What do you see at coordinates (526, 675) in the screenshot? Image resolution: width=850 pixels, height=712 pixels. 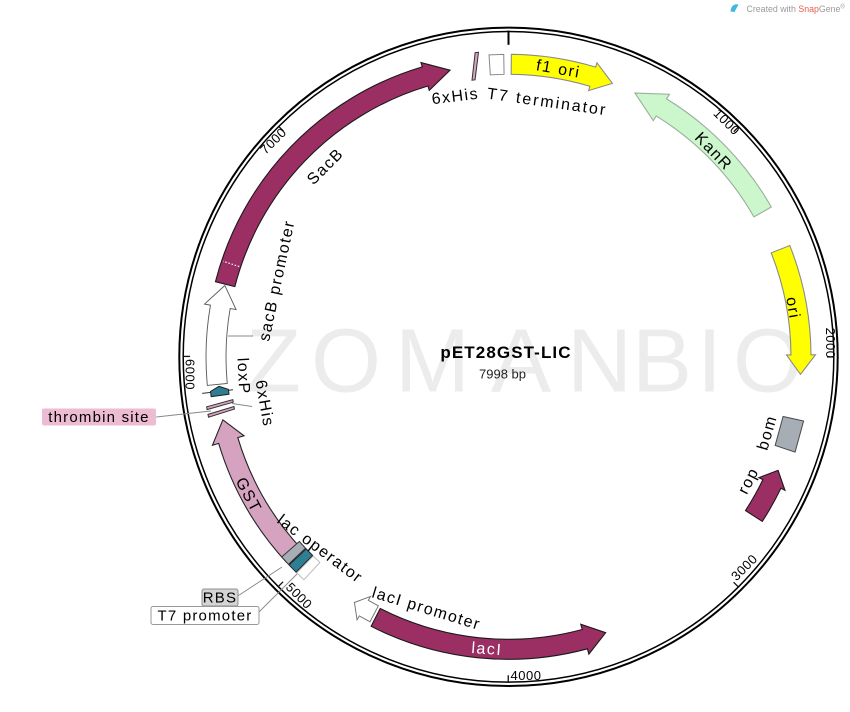 I see `svg-text: 4000` at bounding box center [526, 675].